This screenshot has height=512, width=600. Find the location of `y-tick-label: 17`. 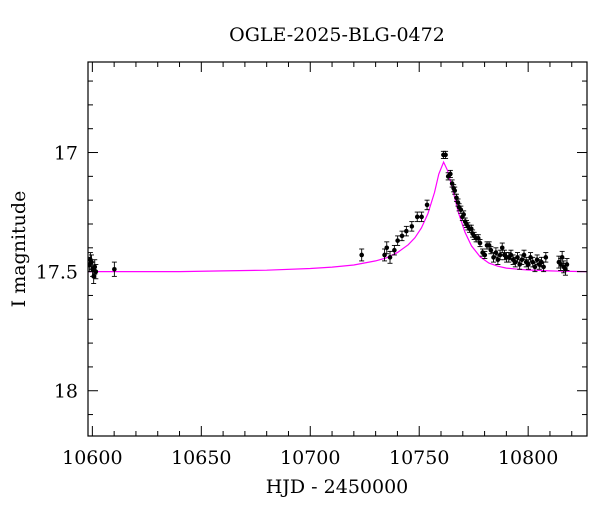

y-tick-label: 17 is located at coordinates (66, 154).